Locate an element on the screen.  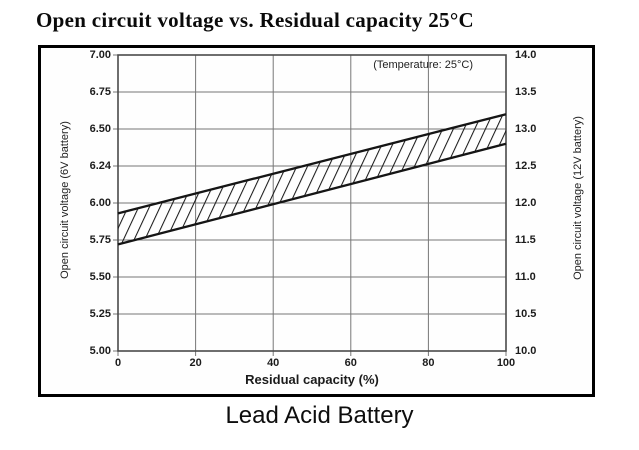
x-axis-label: Residual capacity (%) is located at coordinates (312, 379).